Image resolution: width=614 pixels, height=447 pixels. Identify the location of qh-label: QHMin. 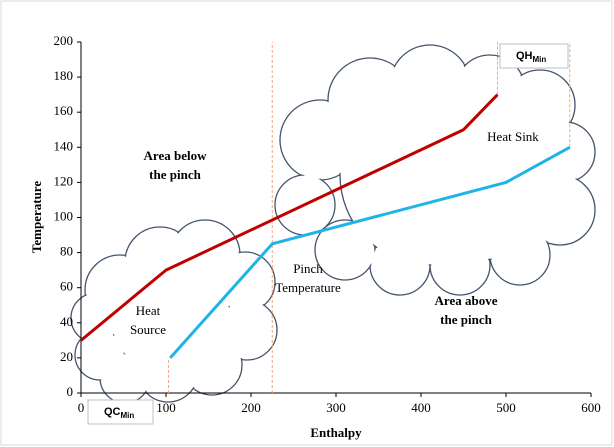
(531, 57).